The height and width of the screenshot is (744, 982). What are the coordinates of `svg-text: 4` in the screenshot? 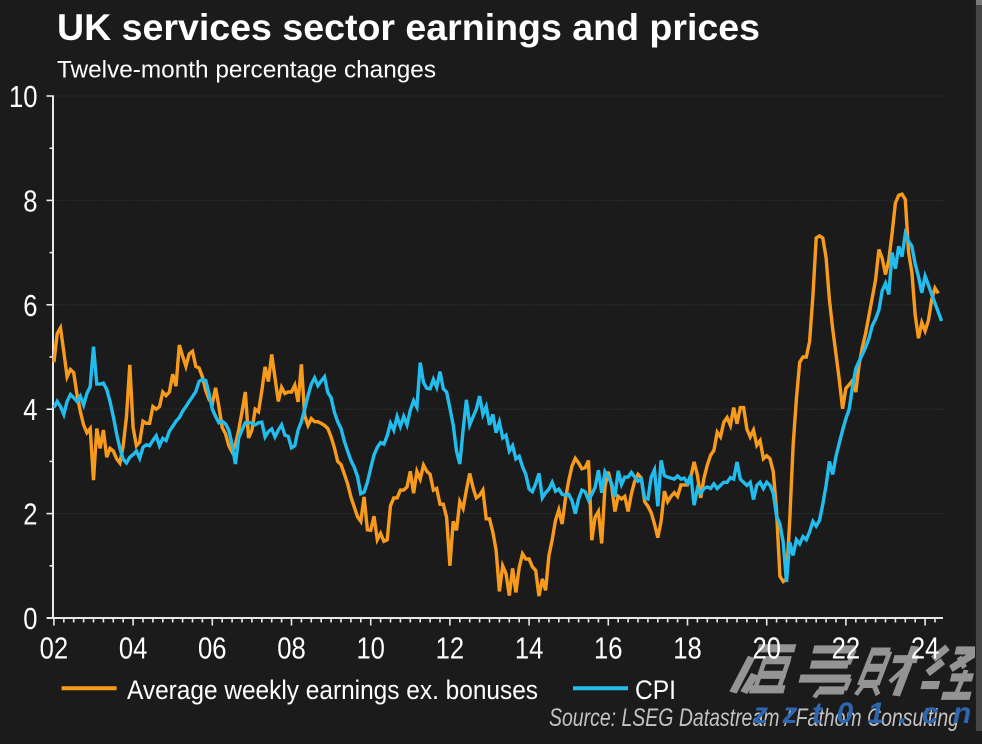 It's located at (30, 410).